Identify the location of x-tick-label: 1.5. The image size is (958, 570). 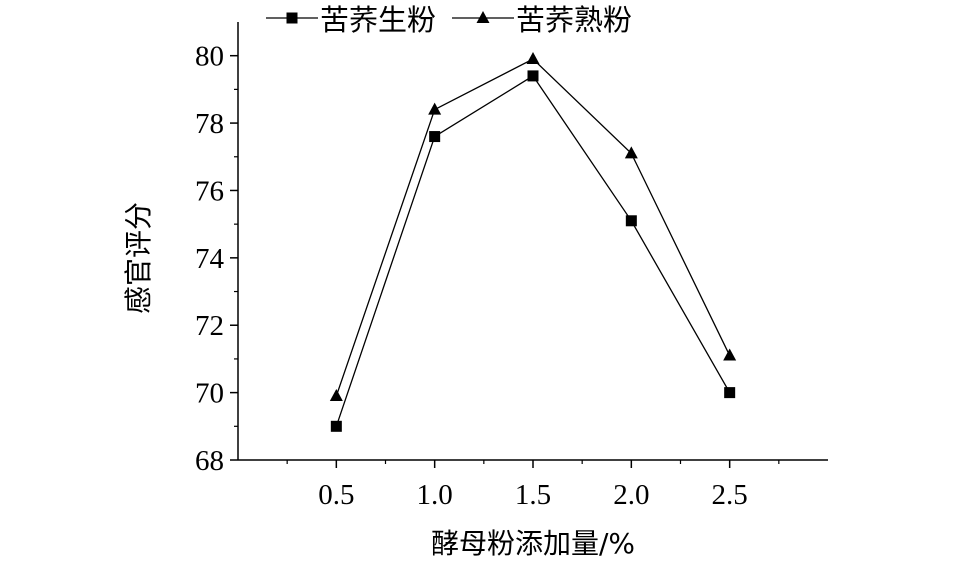
(533, 495).